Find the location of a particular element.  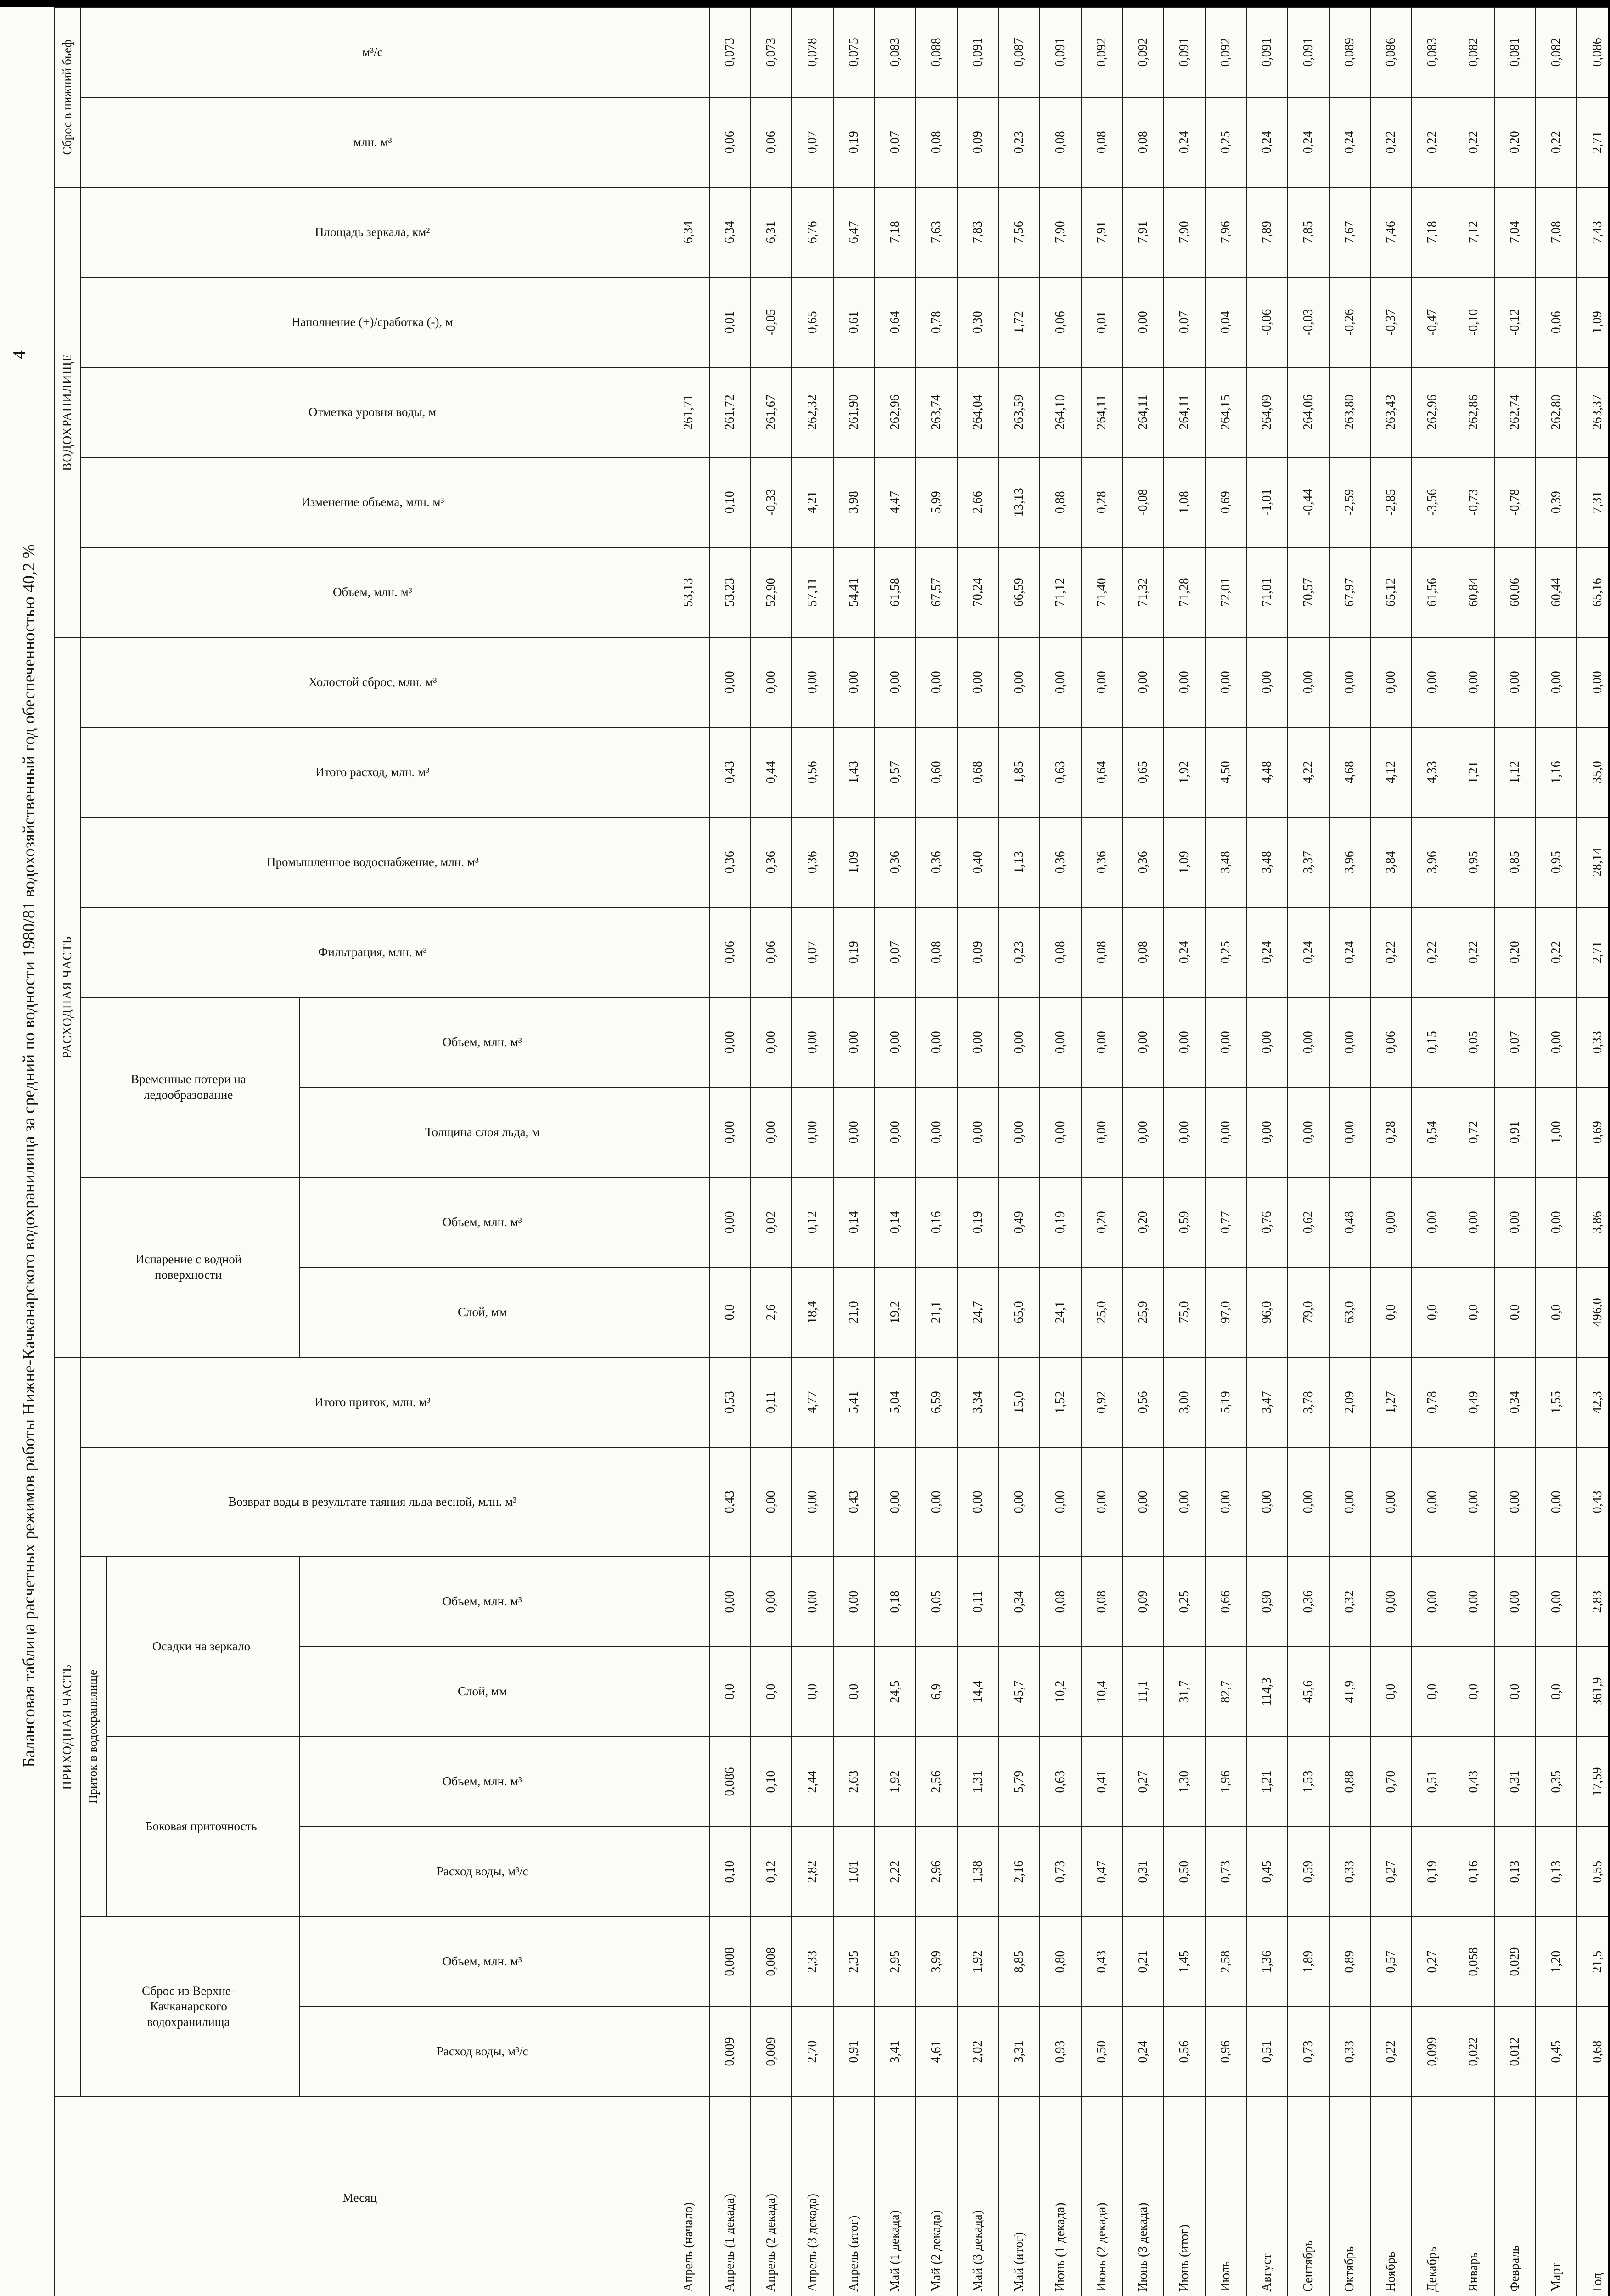

value-cell: 45,6 is located at coordinates (1308, 1692).